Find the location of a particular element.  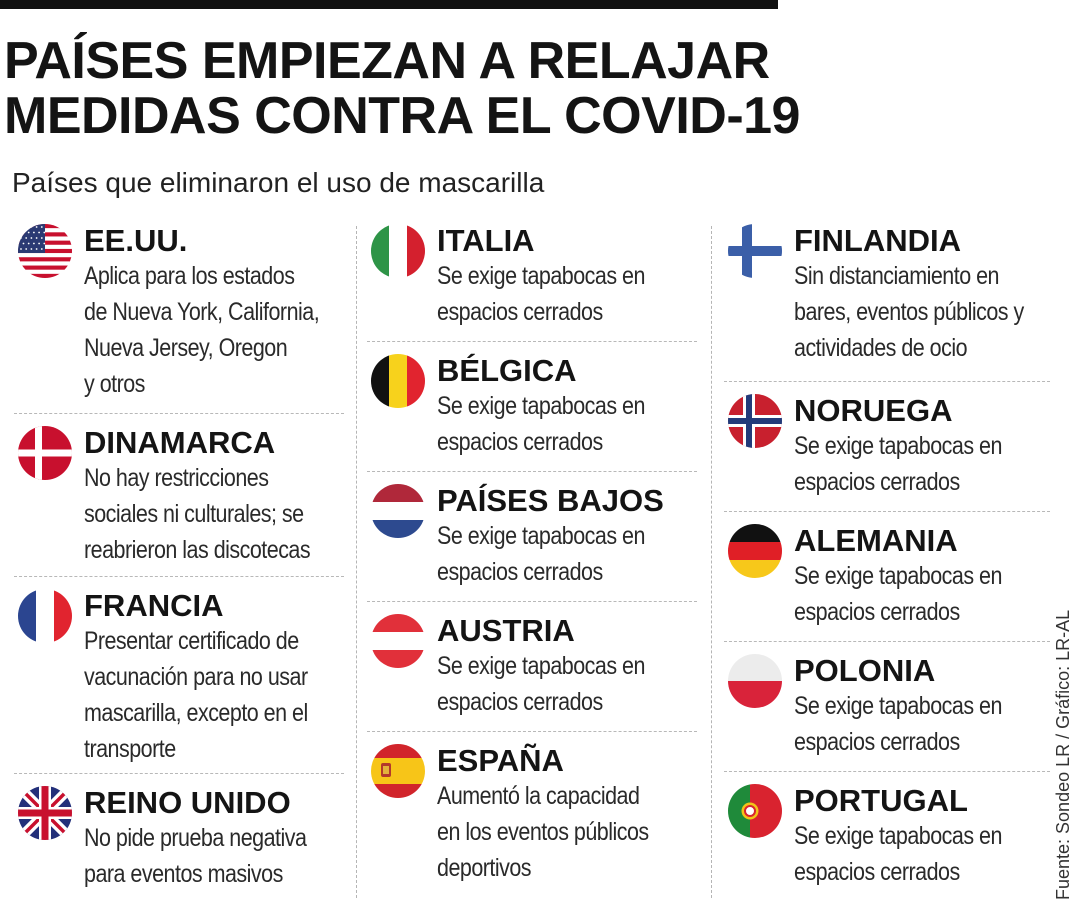

country-description-line: de Nueva York, California, is located at coordinates (202, 312).